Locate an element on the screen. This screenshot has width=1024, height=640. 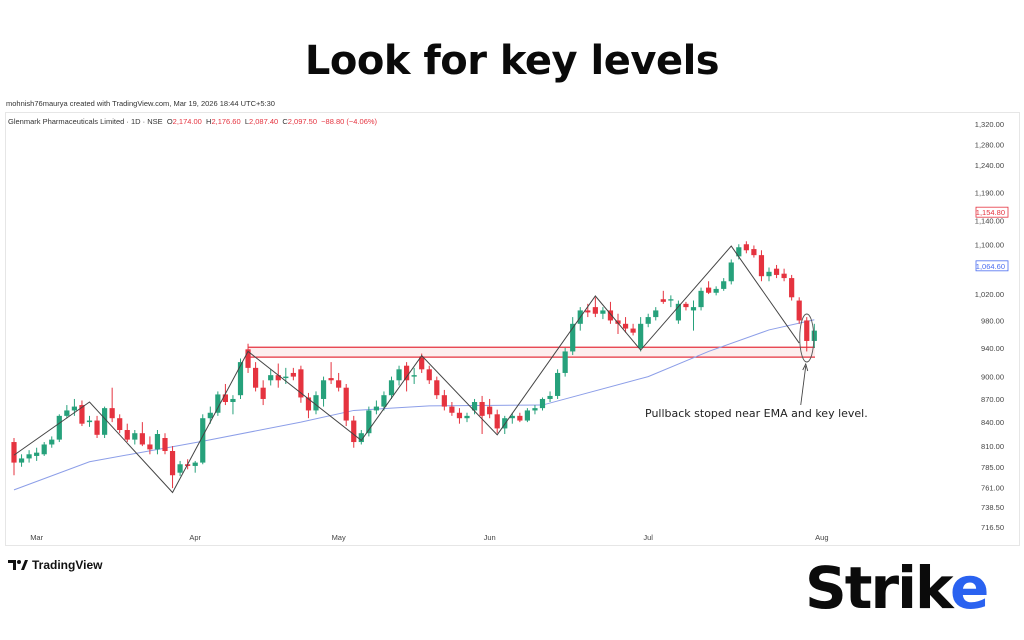
open-value: 2,174.00 is located at coordinates (187, 121).